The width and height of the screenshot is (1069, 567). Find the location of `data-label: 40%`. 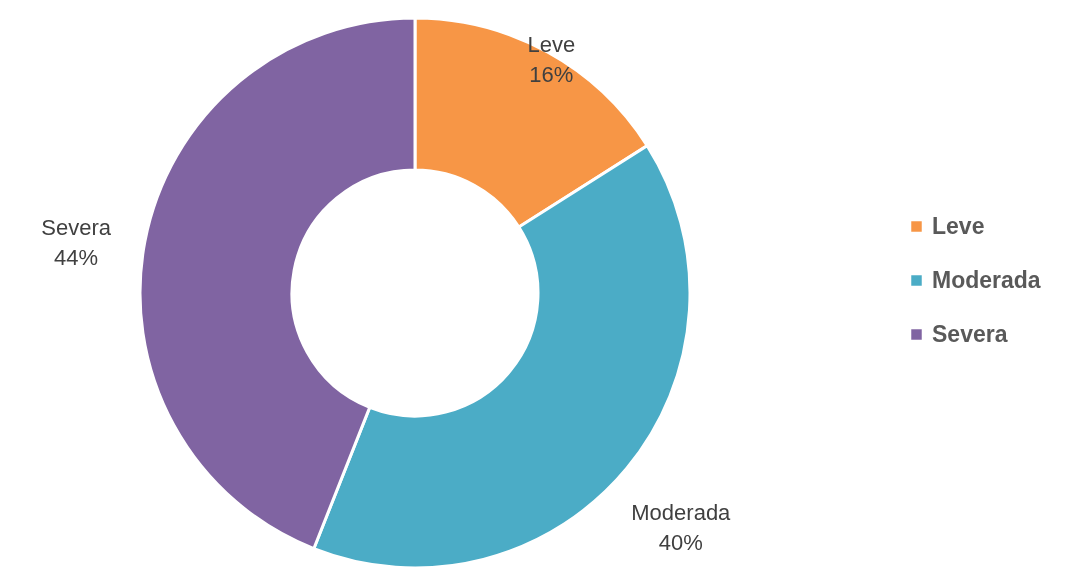

data-label: 40% is located at coordinates (680, 542).